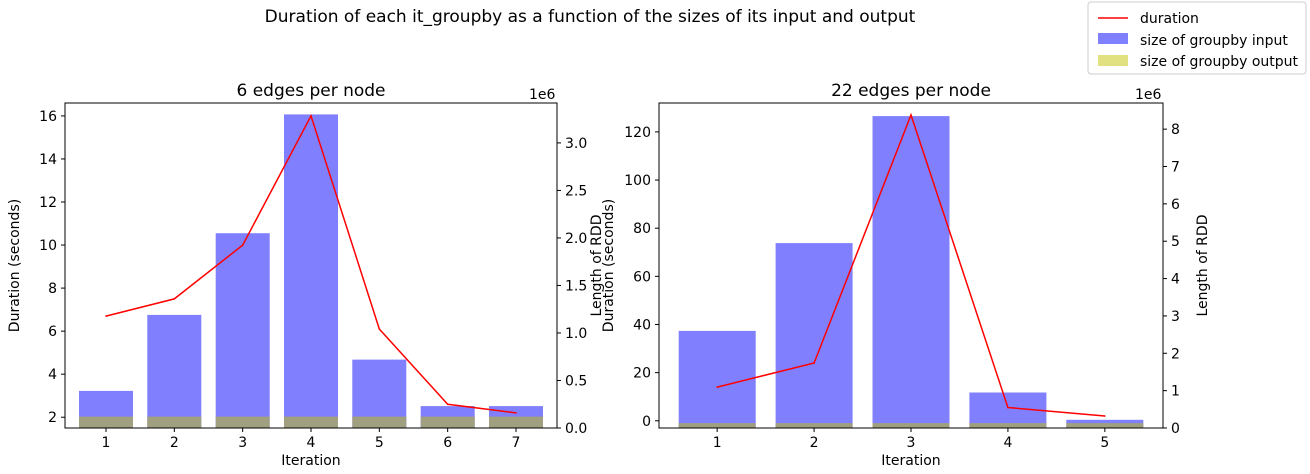 The height and width of the screenshot is (474, 1310). Describe the element at coordinates (576, 239) in the screenshot. I see `y2-tick-label-2: 2.0` at that location.